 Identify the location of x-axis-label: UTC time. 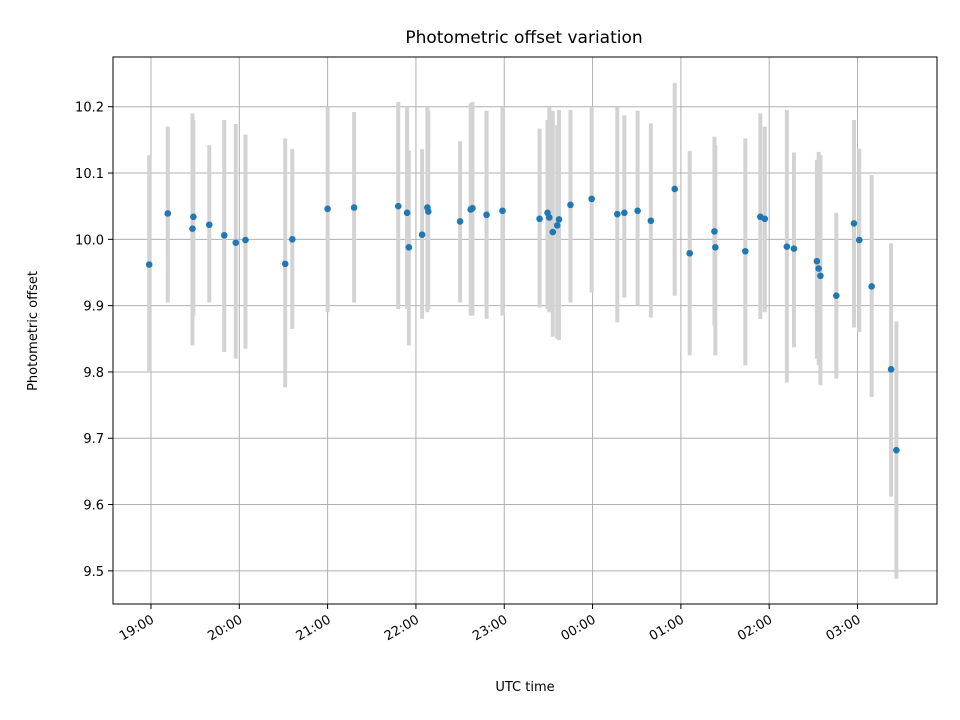
(524, 687).